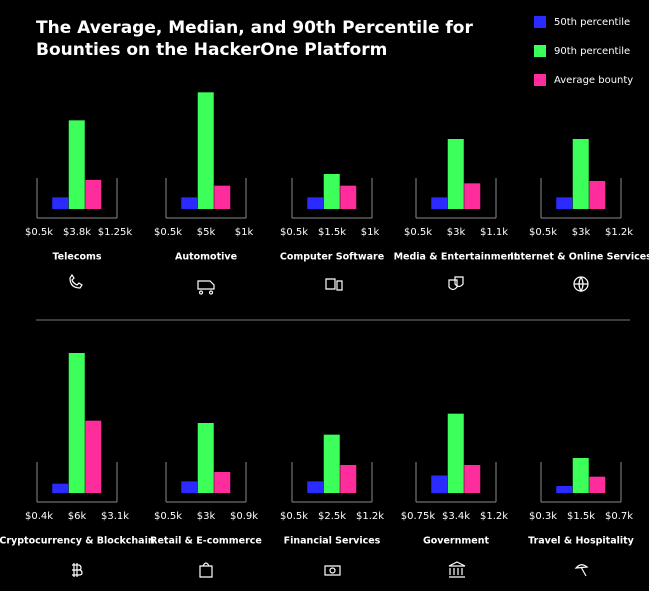 Image resolution: width=649 pixels, height=591 pixels. Describe the element at coordinates (211, 50) in the screenshot. I see `chart-title: Bounties on the HackerOne Platform` at that location.